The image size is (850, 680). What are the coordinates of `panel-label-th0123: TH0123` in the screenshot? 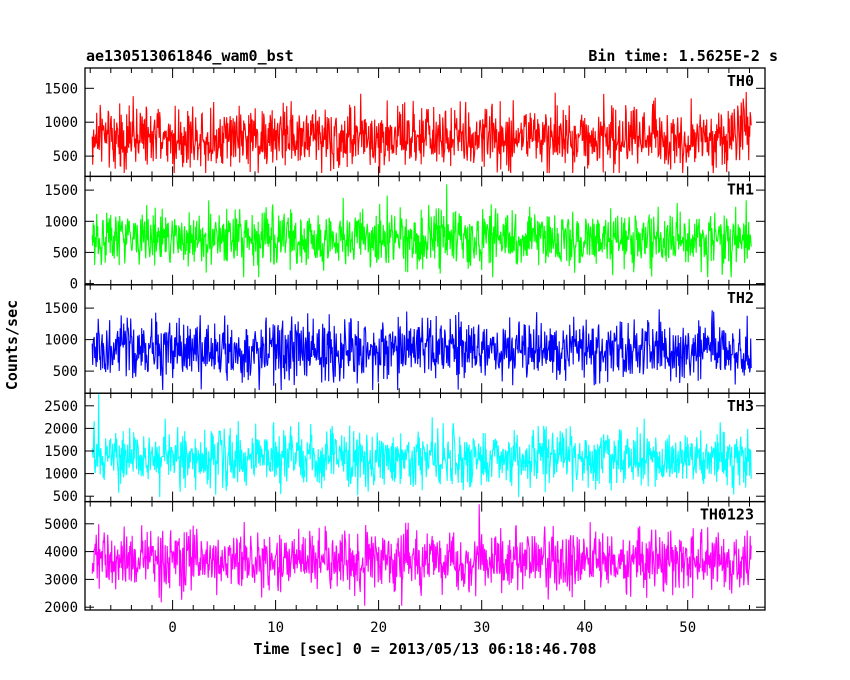 It's located at (727, 515).